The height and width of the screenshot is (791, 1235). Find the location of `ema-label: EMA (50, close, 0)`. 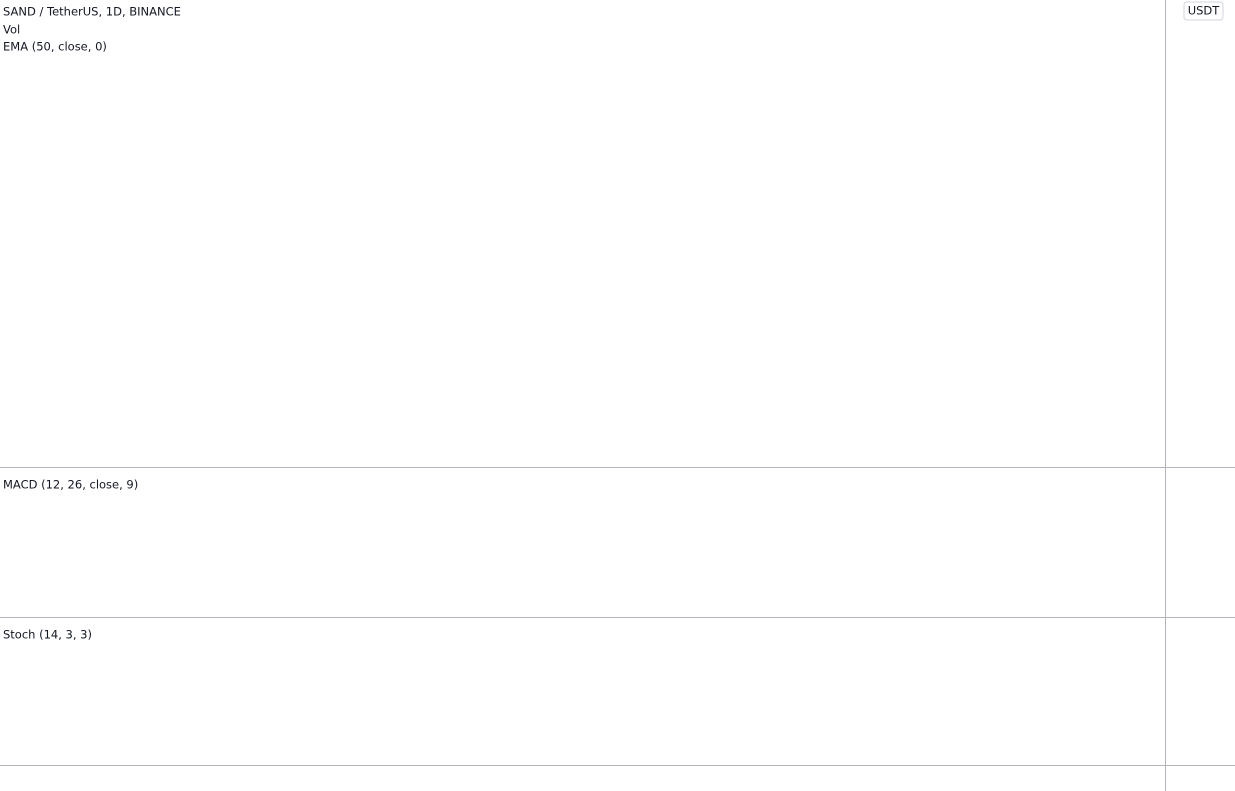

ema-label: EMA (50, close, 0) is located at coordinates (55, 47).